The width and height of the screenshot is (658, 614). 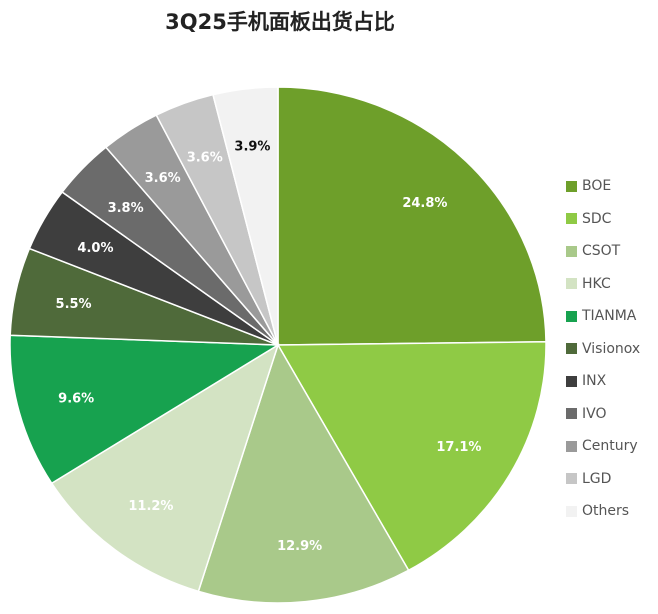 I want to click on legend-label: IVO, so click(x=594, y=413).